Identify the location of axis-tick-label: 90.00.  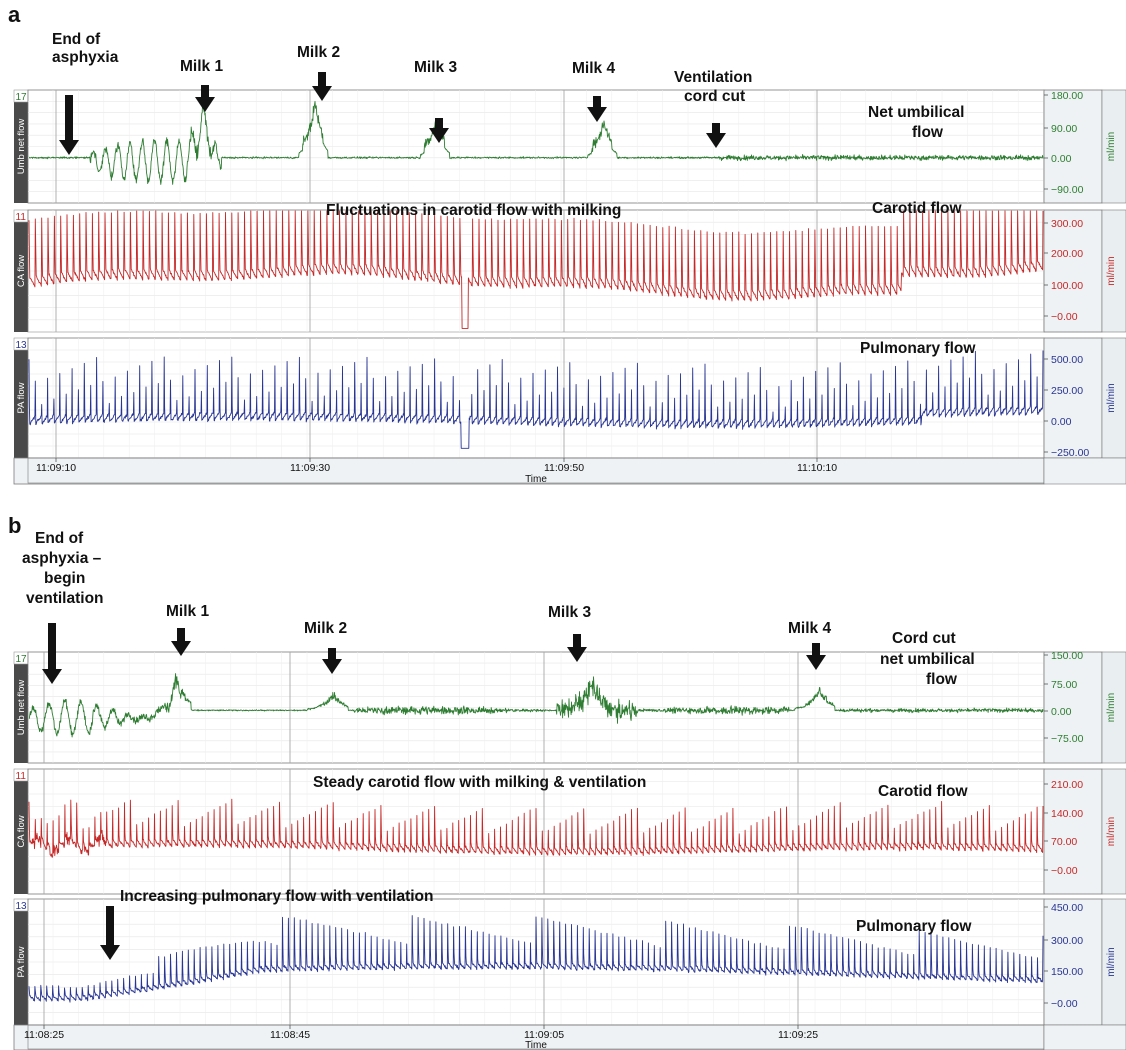
(1064, 129).